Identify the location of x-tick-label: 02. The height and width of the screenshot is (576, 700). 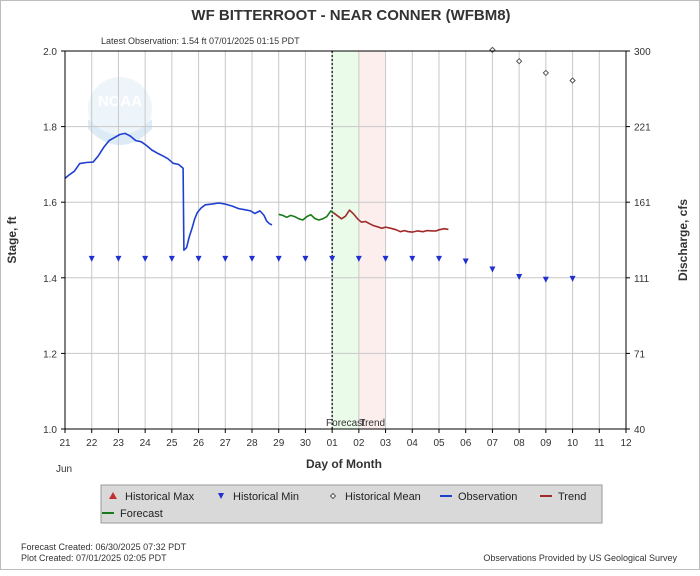
(359, 443).